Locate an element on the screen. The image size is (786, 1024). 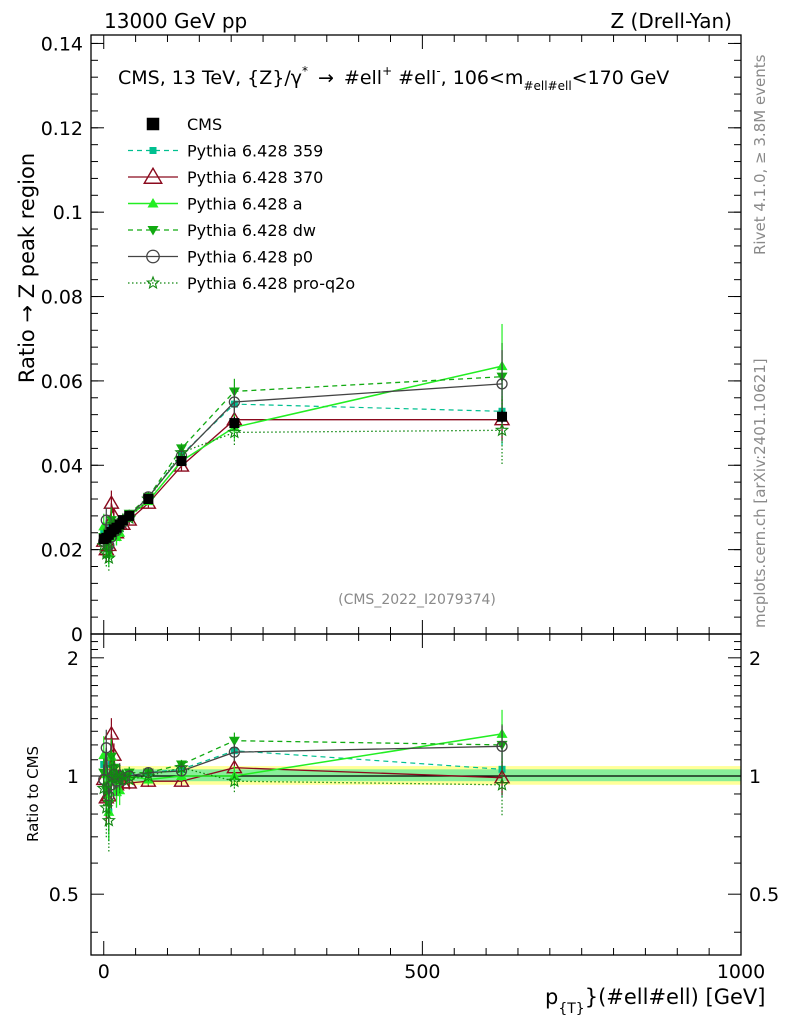
analysis-watermark: (CMS_2022_I2079374) is located at coordinates (417, 600).